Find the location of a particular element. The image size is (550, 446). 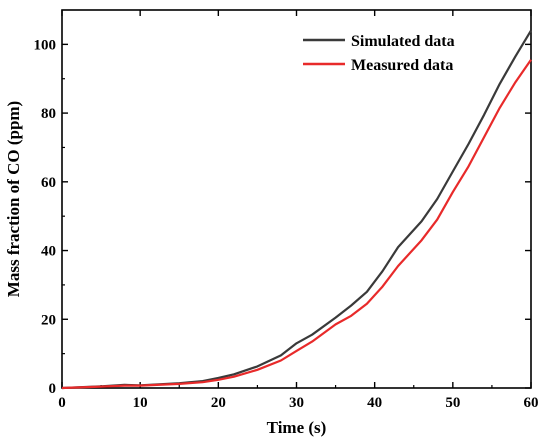

x-tick-label: 0 is located at coordinates (62, 403).